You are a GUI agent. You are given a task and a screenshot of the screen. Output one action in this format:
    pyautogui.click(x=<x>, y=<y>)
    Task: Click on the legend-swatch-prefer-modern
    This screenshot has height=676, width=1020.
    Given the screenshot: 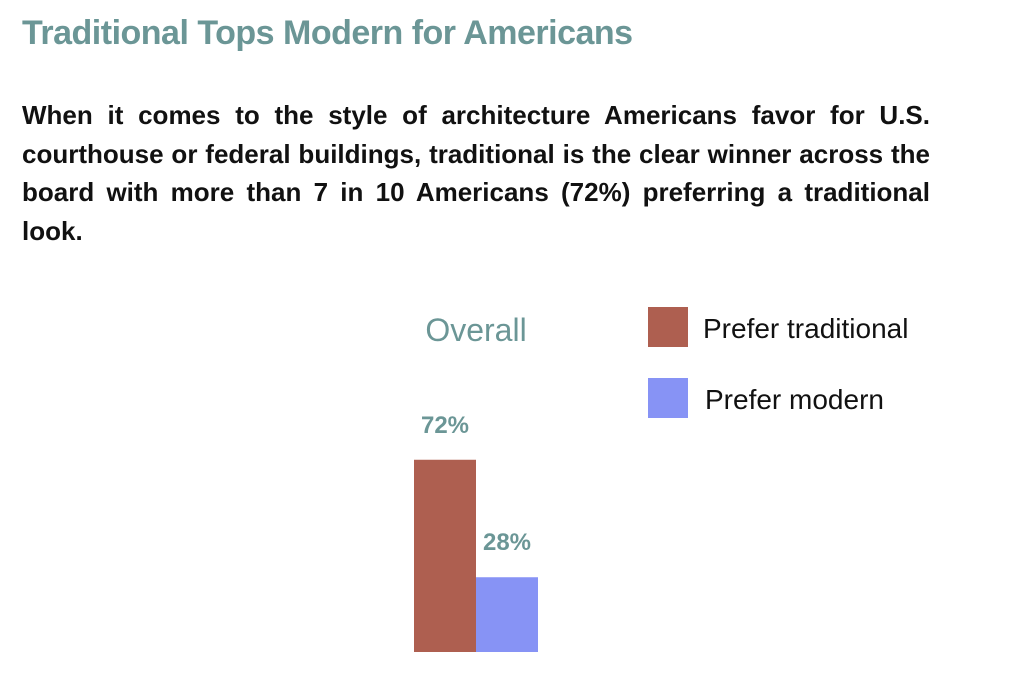 What is the action you would take?
    pyautogui.click(x=668, y=398)
    